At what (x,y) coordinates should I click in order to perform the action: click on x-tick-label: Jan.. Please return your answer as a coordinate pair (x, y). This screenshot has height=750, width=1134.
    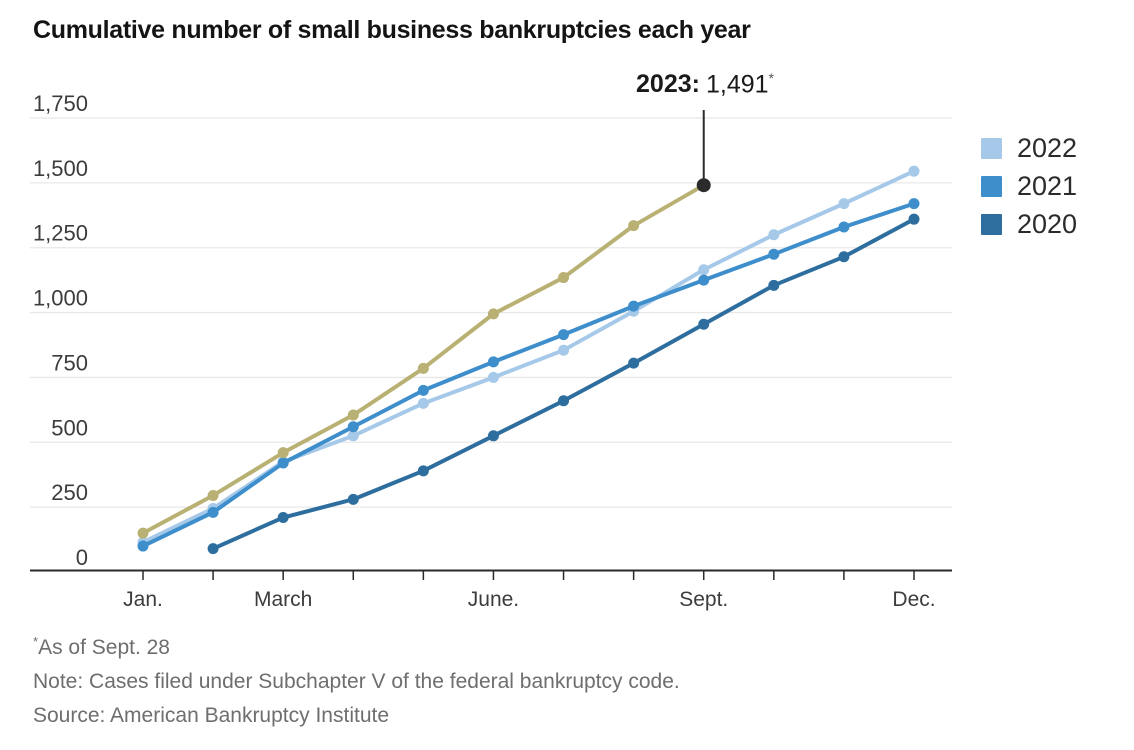
    Looking at the image, I should click on (143, 599).